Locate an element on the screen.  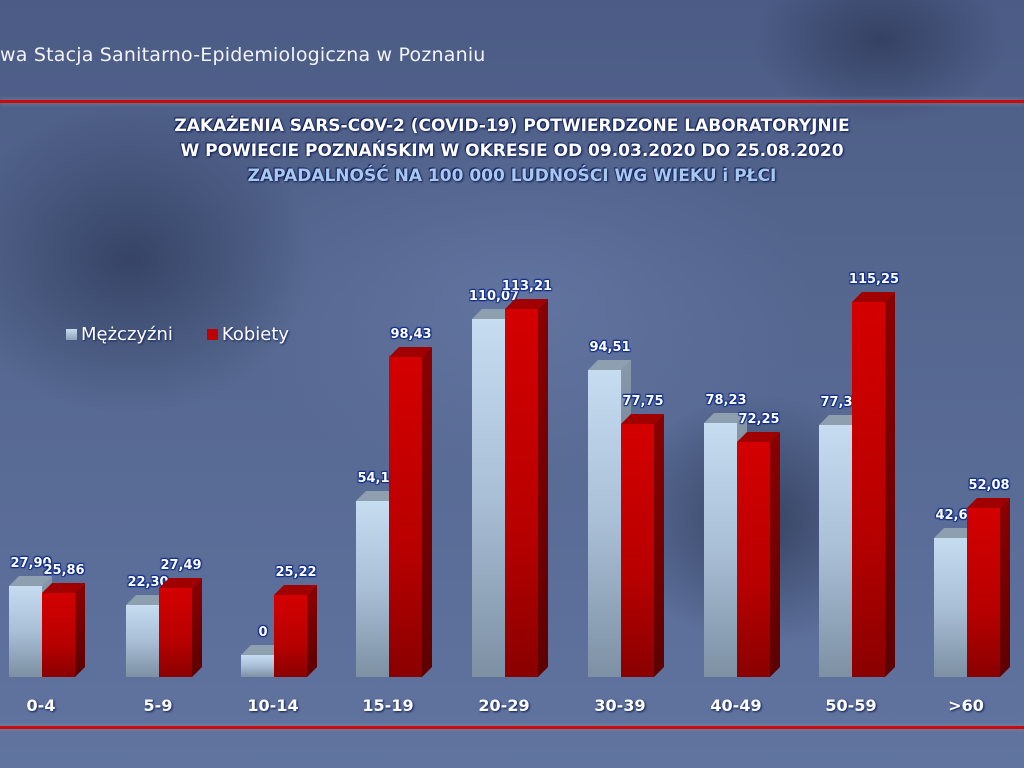
women-swatch-icon is located at coordinates (212, 334).